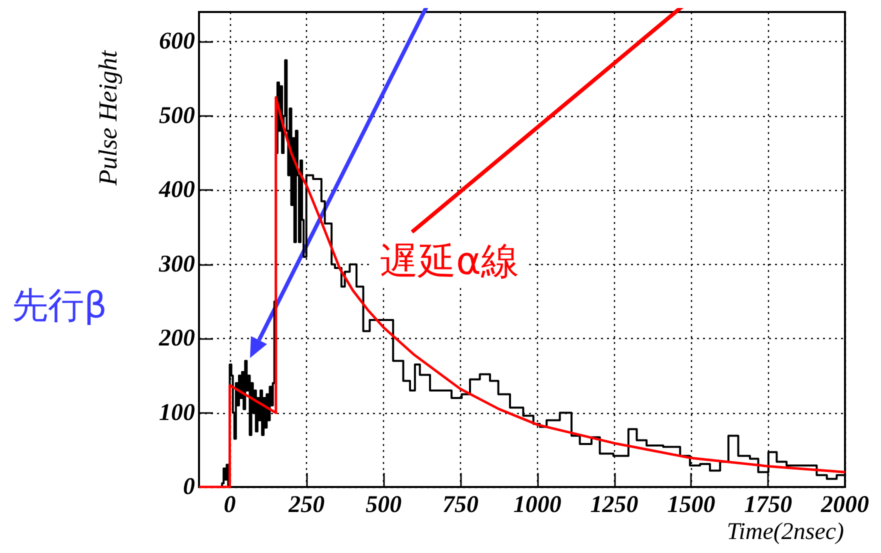 Image resolution: width=881 pixels, height=553 pixels. I want to click on y-tick-label: 0, so click(189, 487).